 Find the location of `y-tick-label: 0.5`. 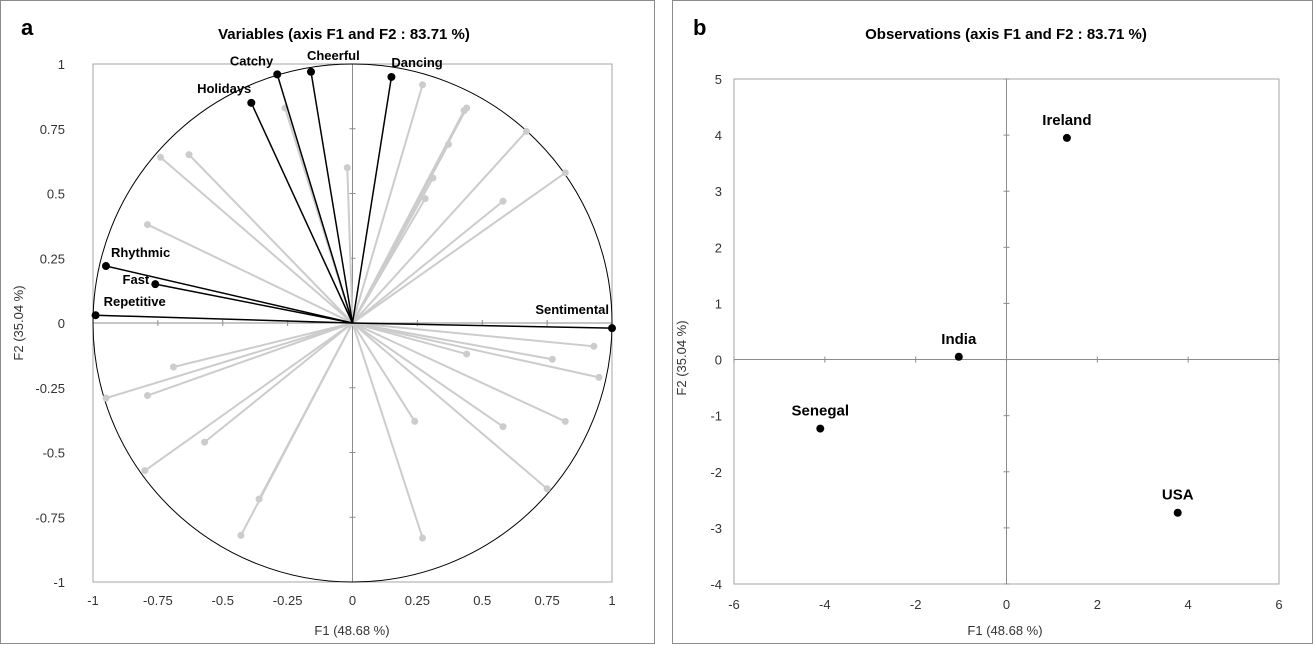

y-tick-label: 0.5 is located at coordinates (56, 194).